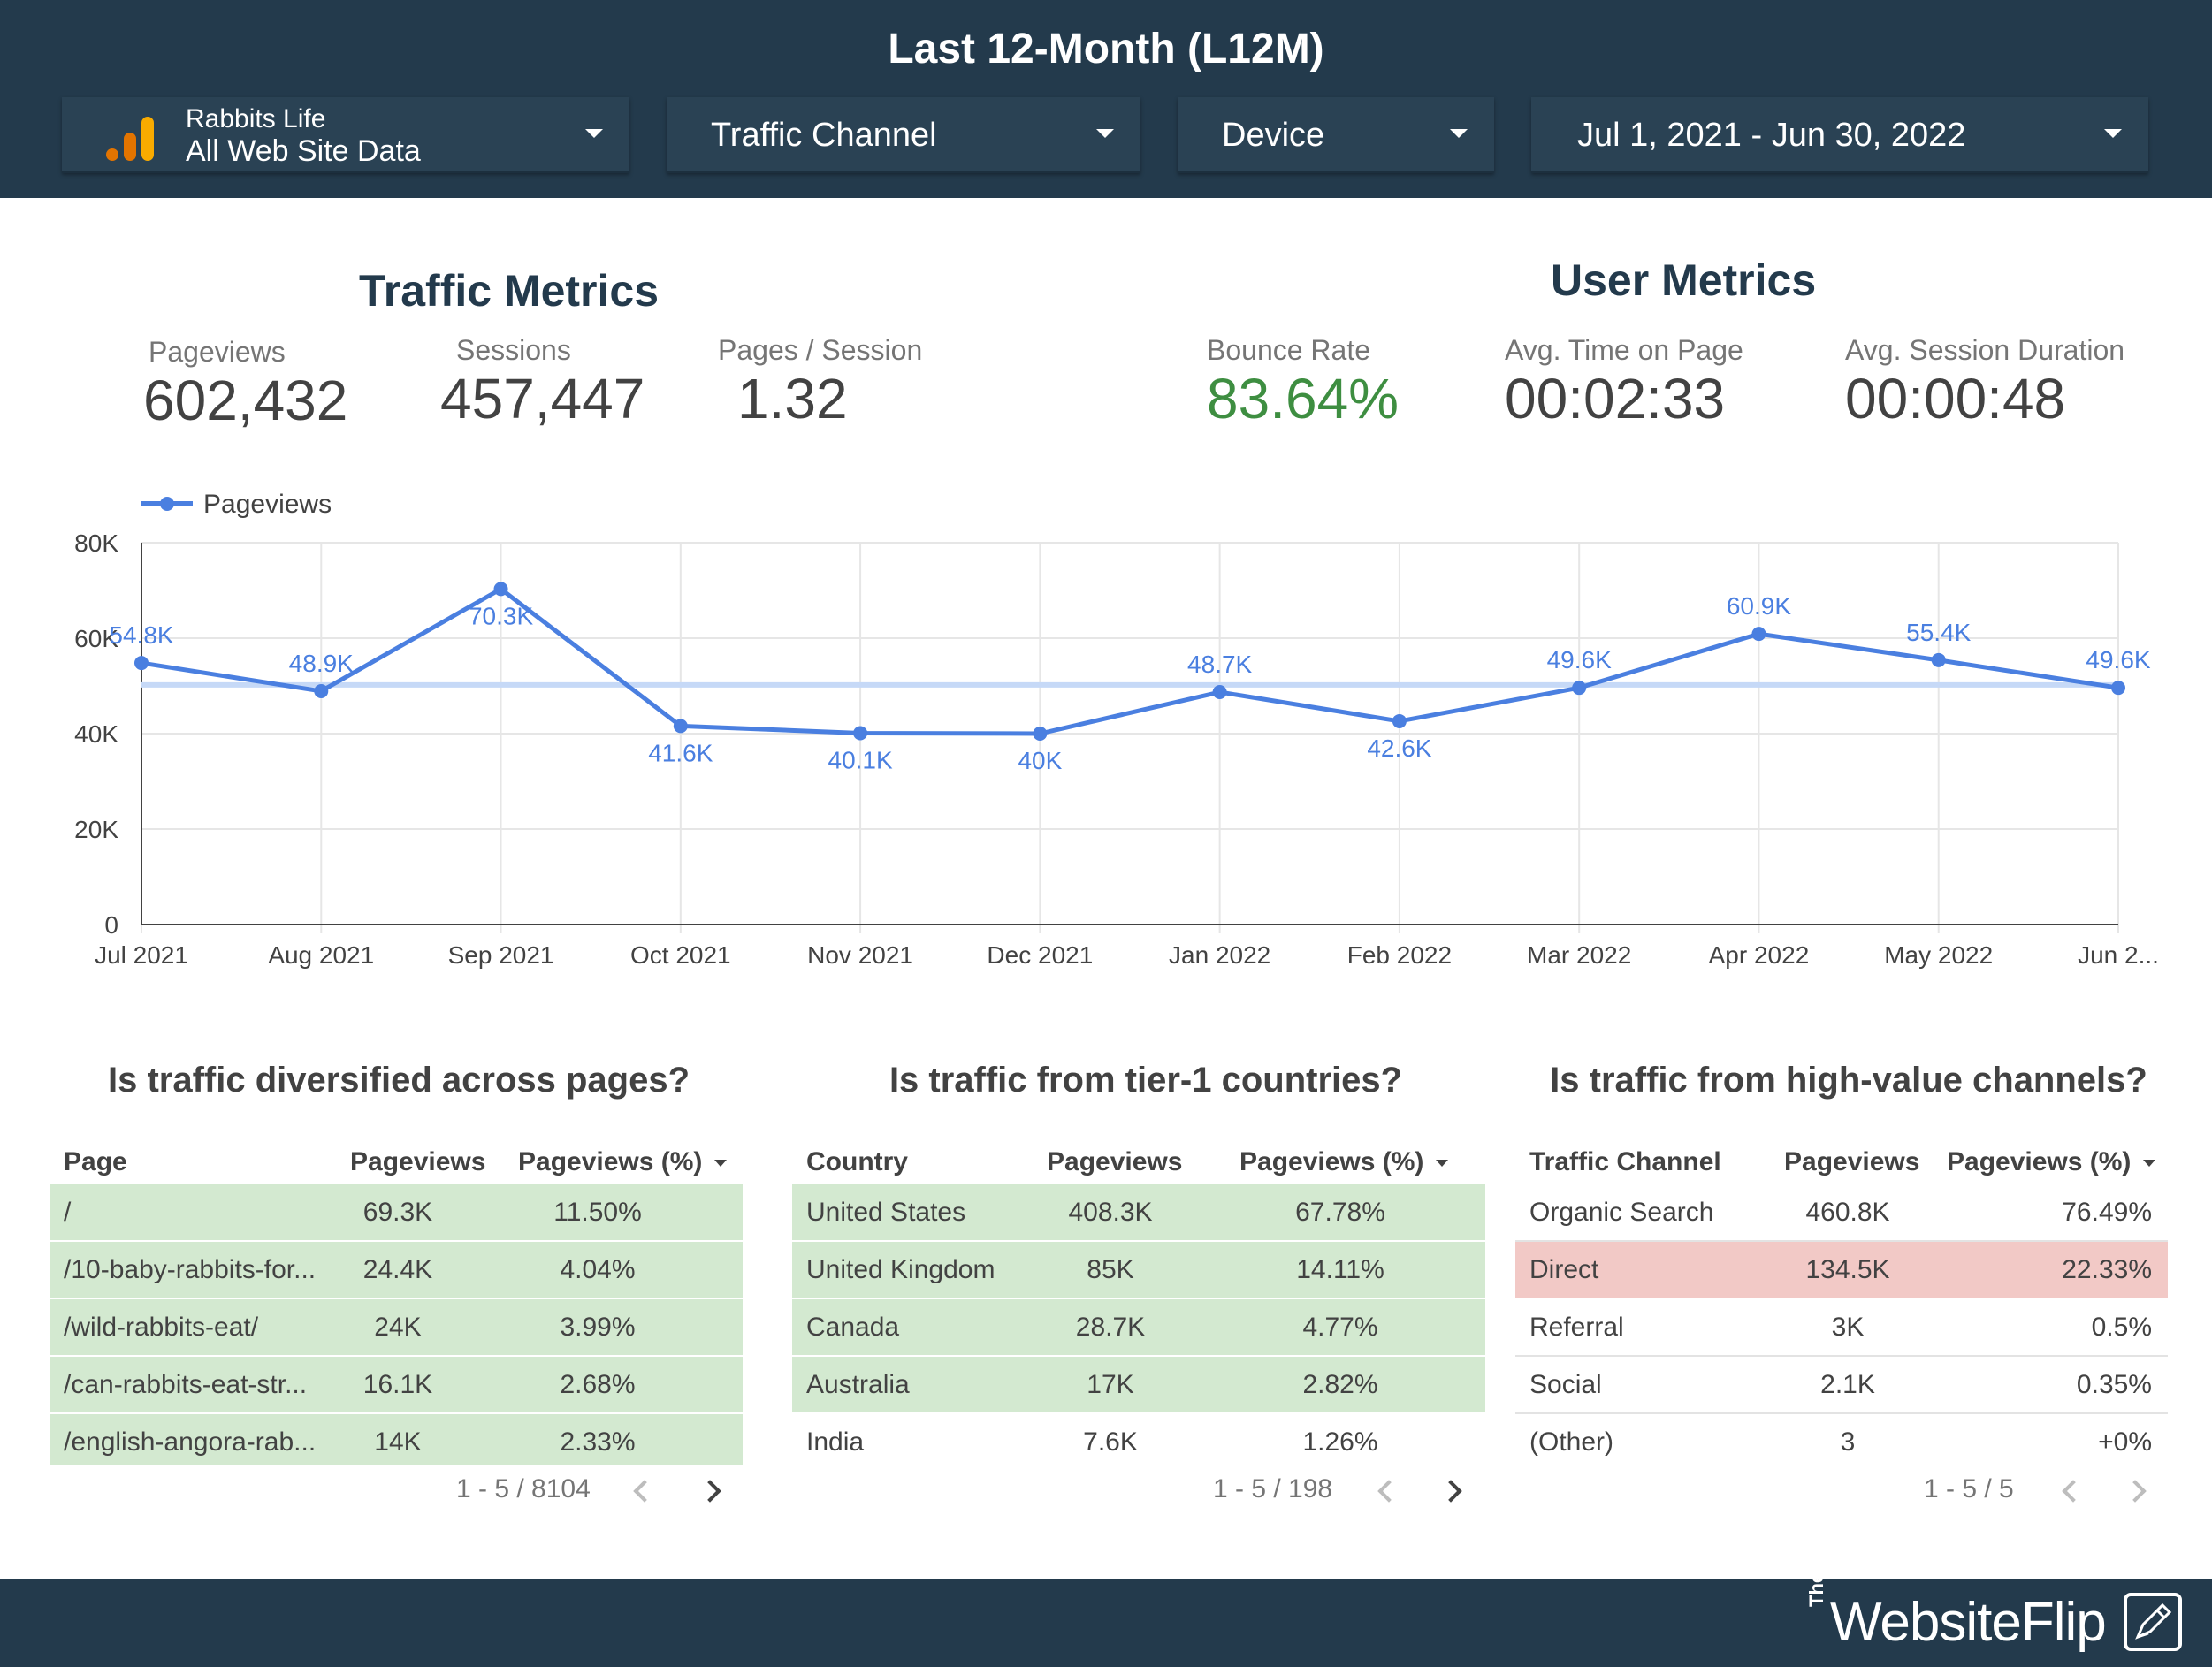  Describe the element at coordinates (321, 663) in the screenshot. I see `data-label: 48.9K` at that location.